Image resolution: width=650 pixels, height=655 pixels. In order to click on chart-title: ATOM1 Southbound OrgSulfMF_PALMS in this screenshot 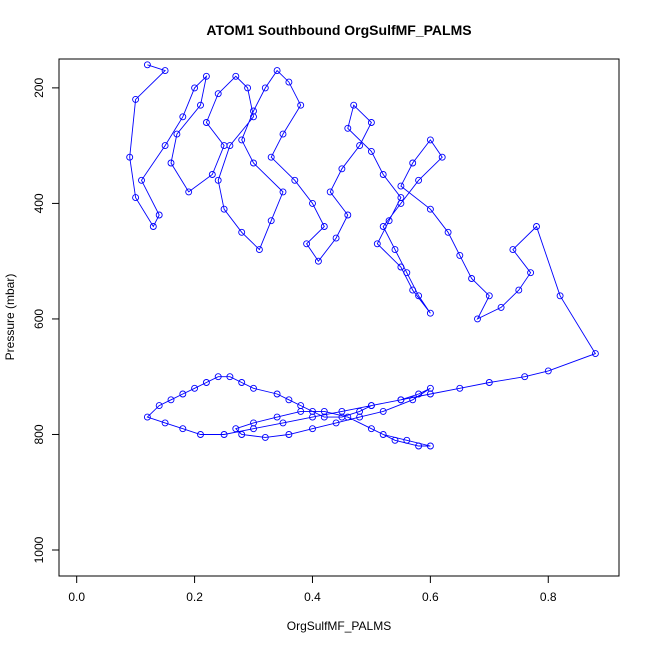, I will do `click(338, 30)`.